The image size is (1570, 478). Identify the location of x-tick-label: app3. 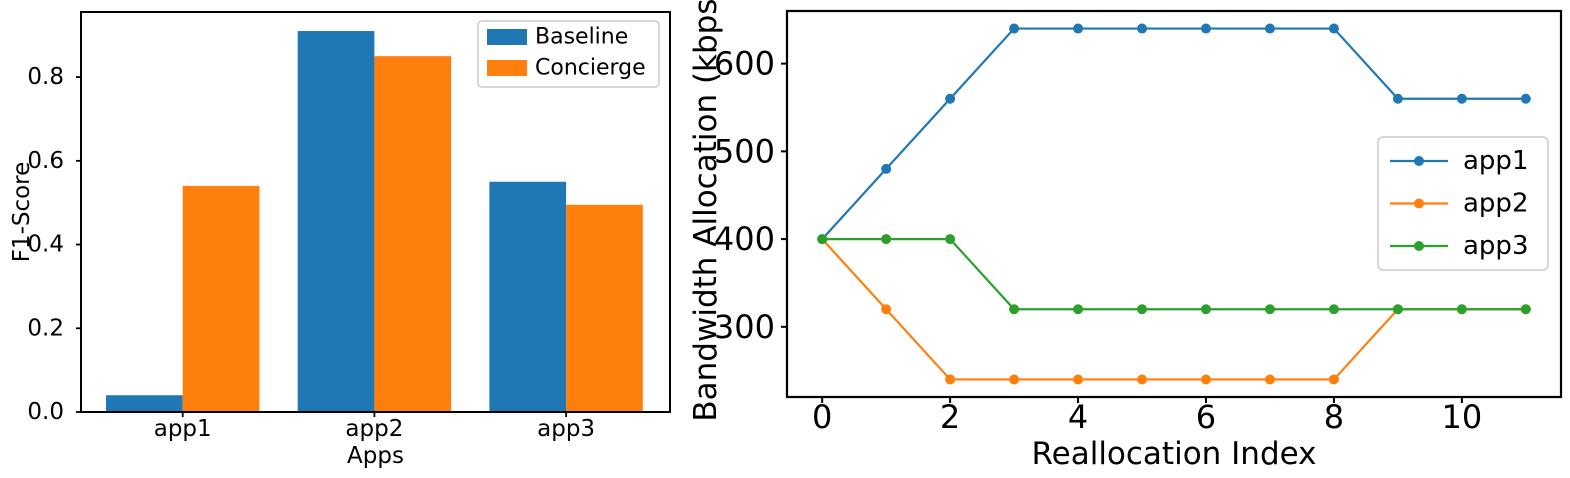
(566, 429).